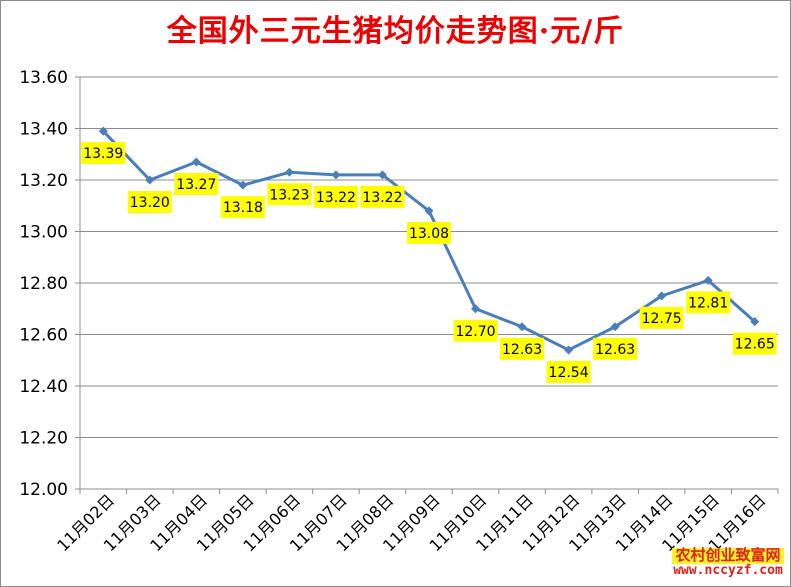 Image resolution: width=791 pixels, height=587 pixels. What do you see at coordinates (43, 78) in the screenshot?
I see `y-tick-label: 13.60` at bounding box center [43, 78].